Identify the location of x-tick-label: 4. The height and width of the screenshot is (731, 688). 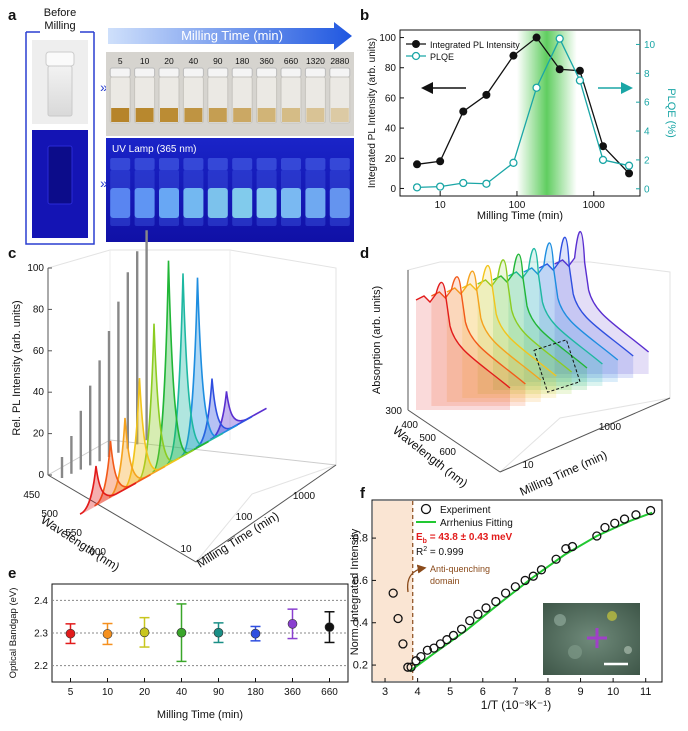
(418, 692).